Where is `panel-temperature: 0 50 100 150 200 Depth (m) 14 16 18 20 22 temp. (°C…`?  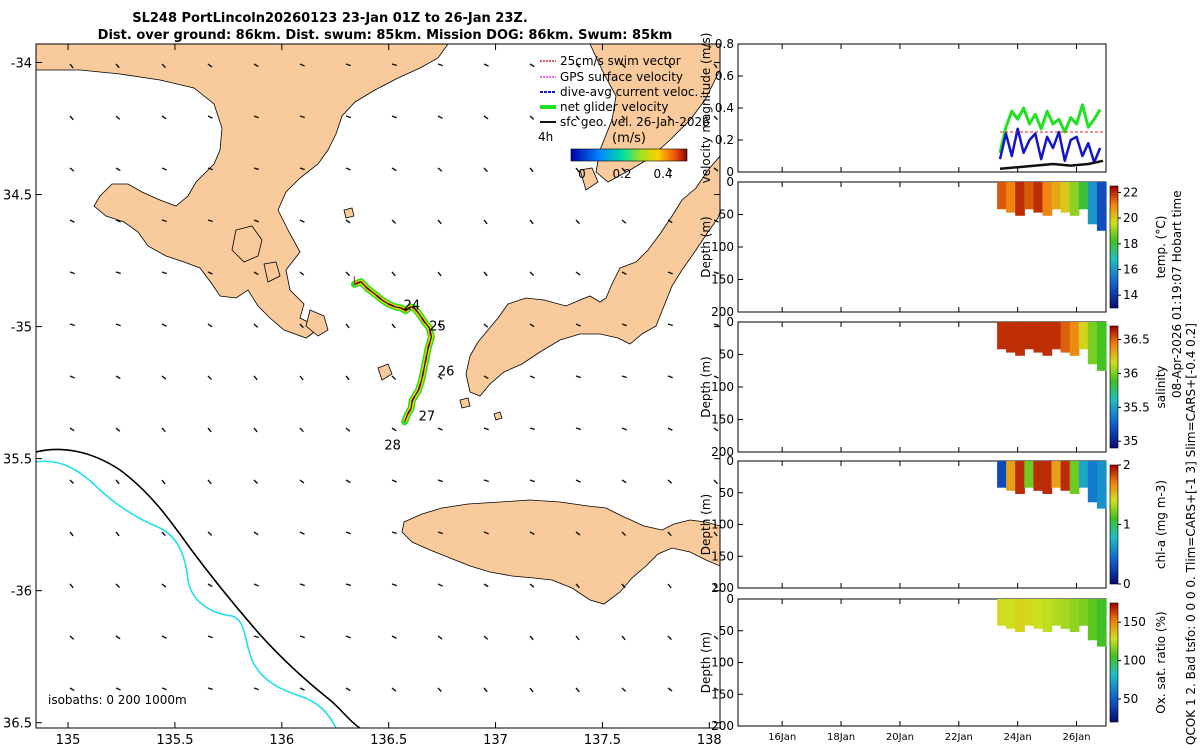
panel-temperature: 0 50 100 150 200 Depth (m) 14 16 18 20 22 temp. (°C… is located at coordinates (933, 247).